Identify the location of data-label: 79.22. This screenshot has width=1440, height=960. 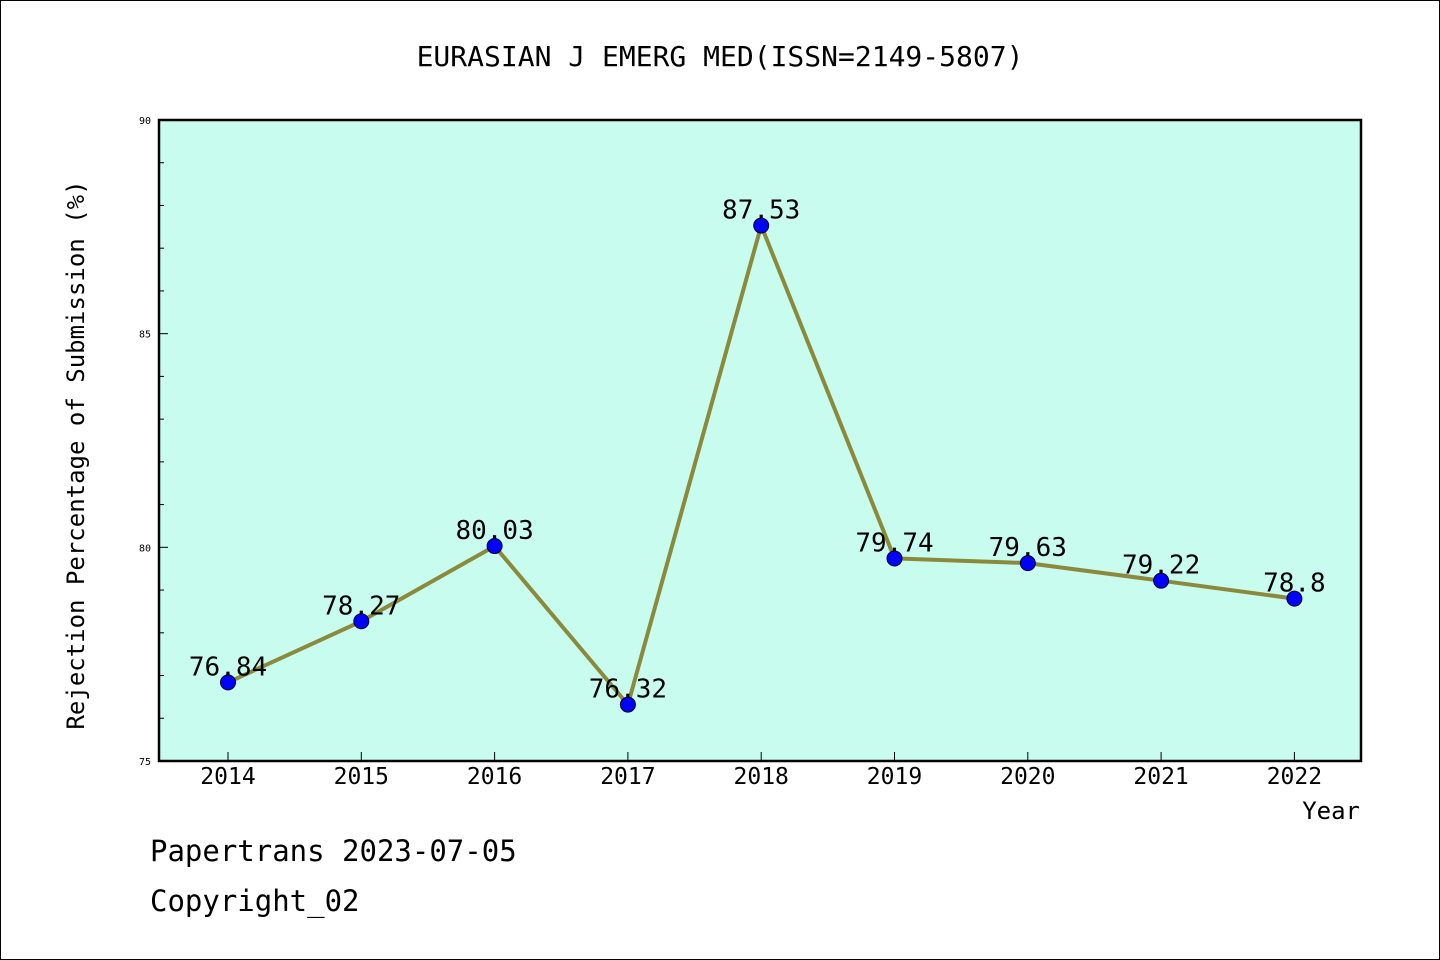
(1161, 566).